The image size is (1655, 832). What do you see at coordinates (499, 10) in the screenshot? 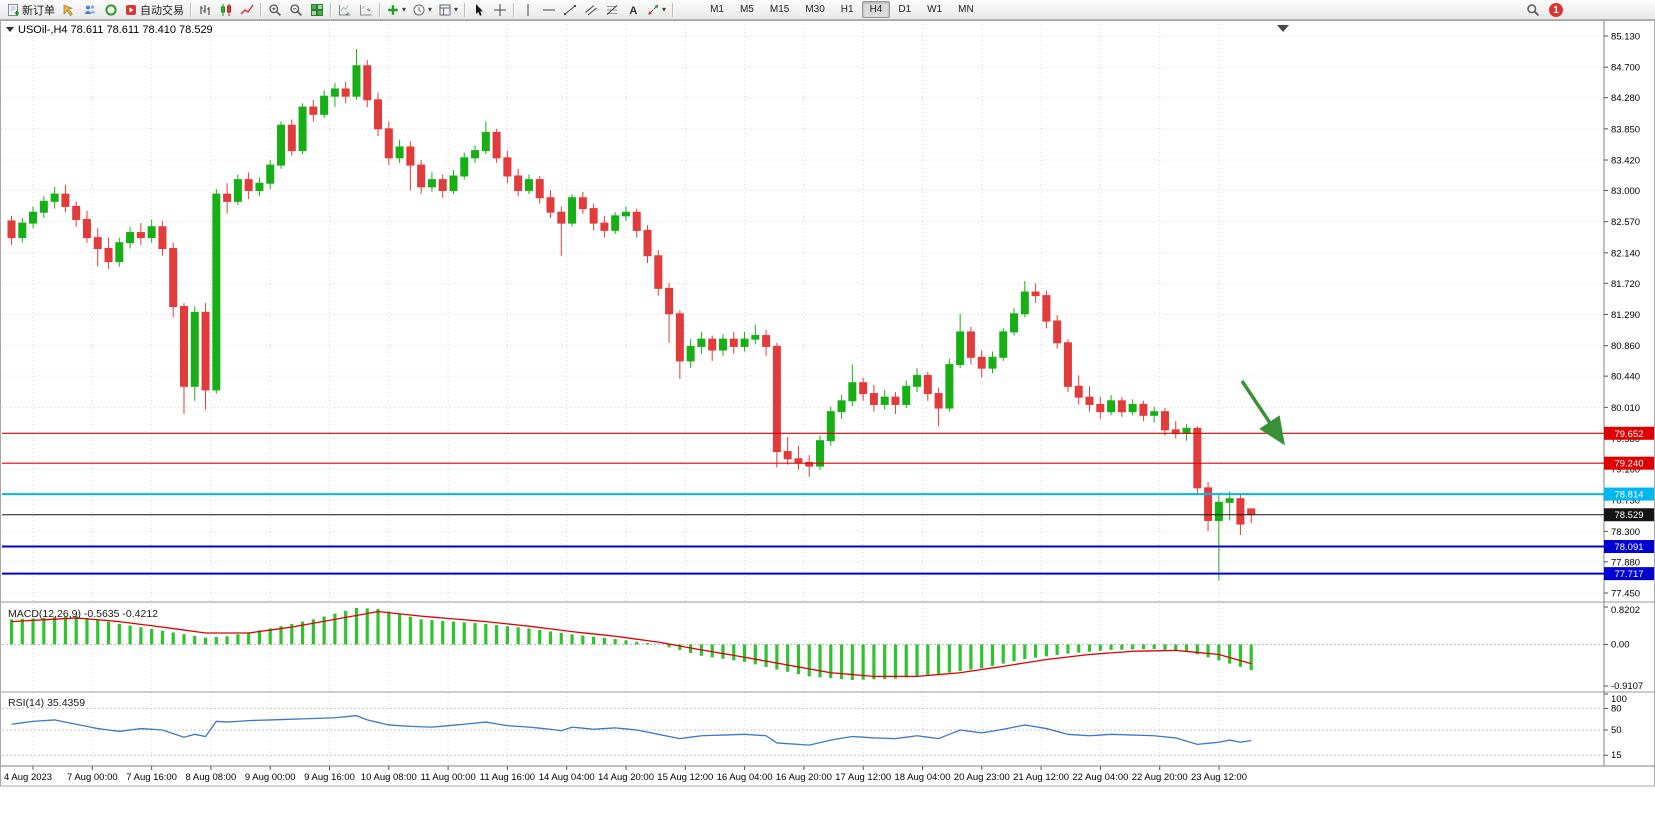
I see `crosshair-tool-button` at bounding box center [499, 10].